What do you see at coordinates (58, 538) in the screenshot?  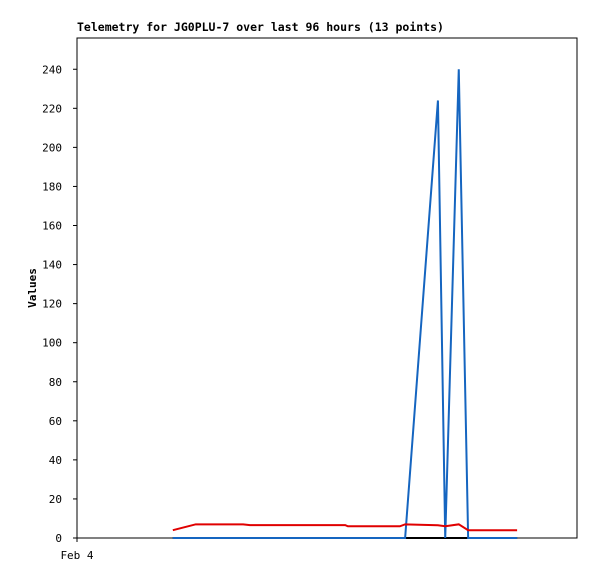 I see `y-tick-label: 0` at bounding box center [58, 538].